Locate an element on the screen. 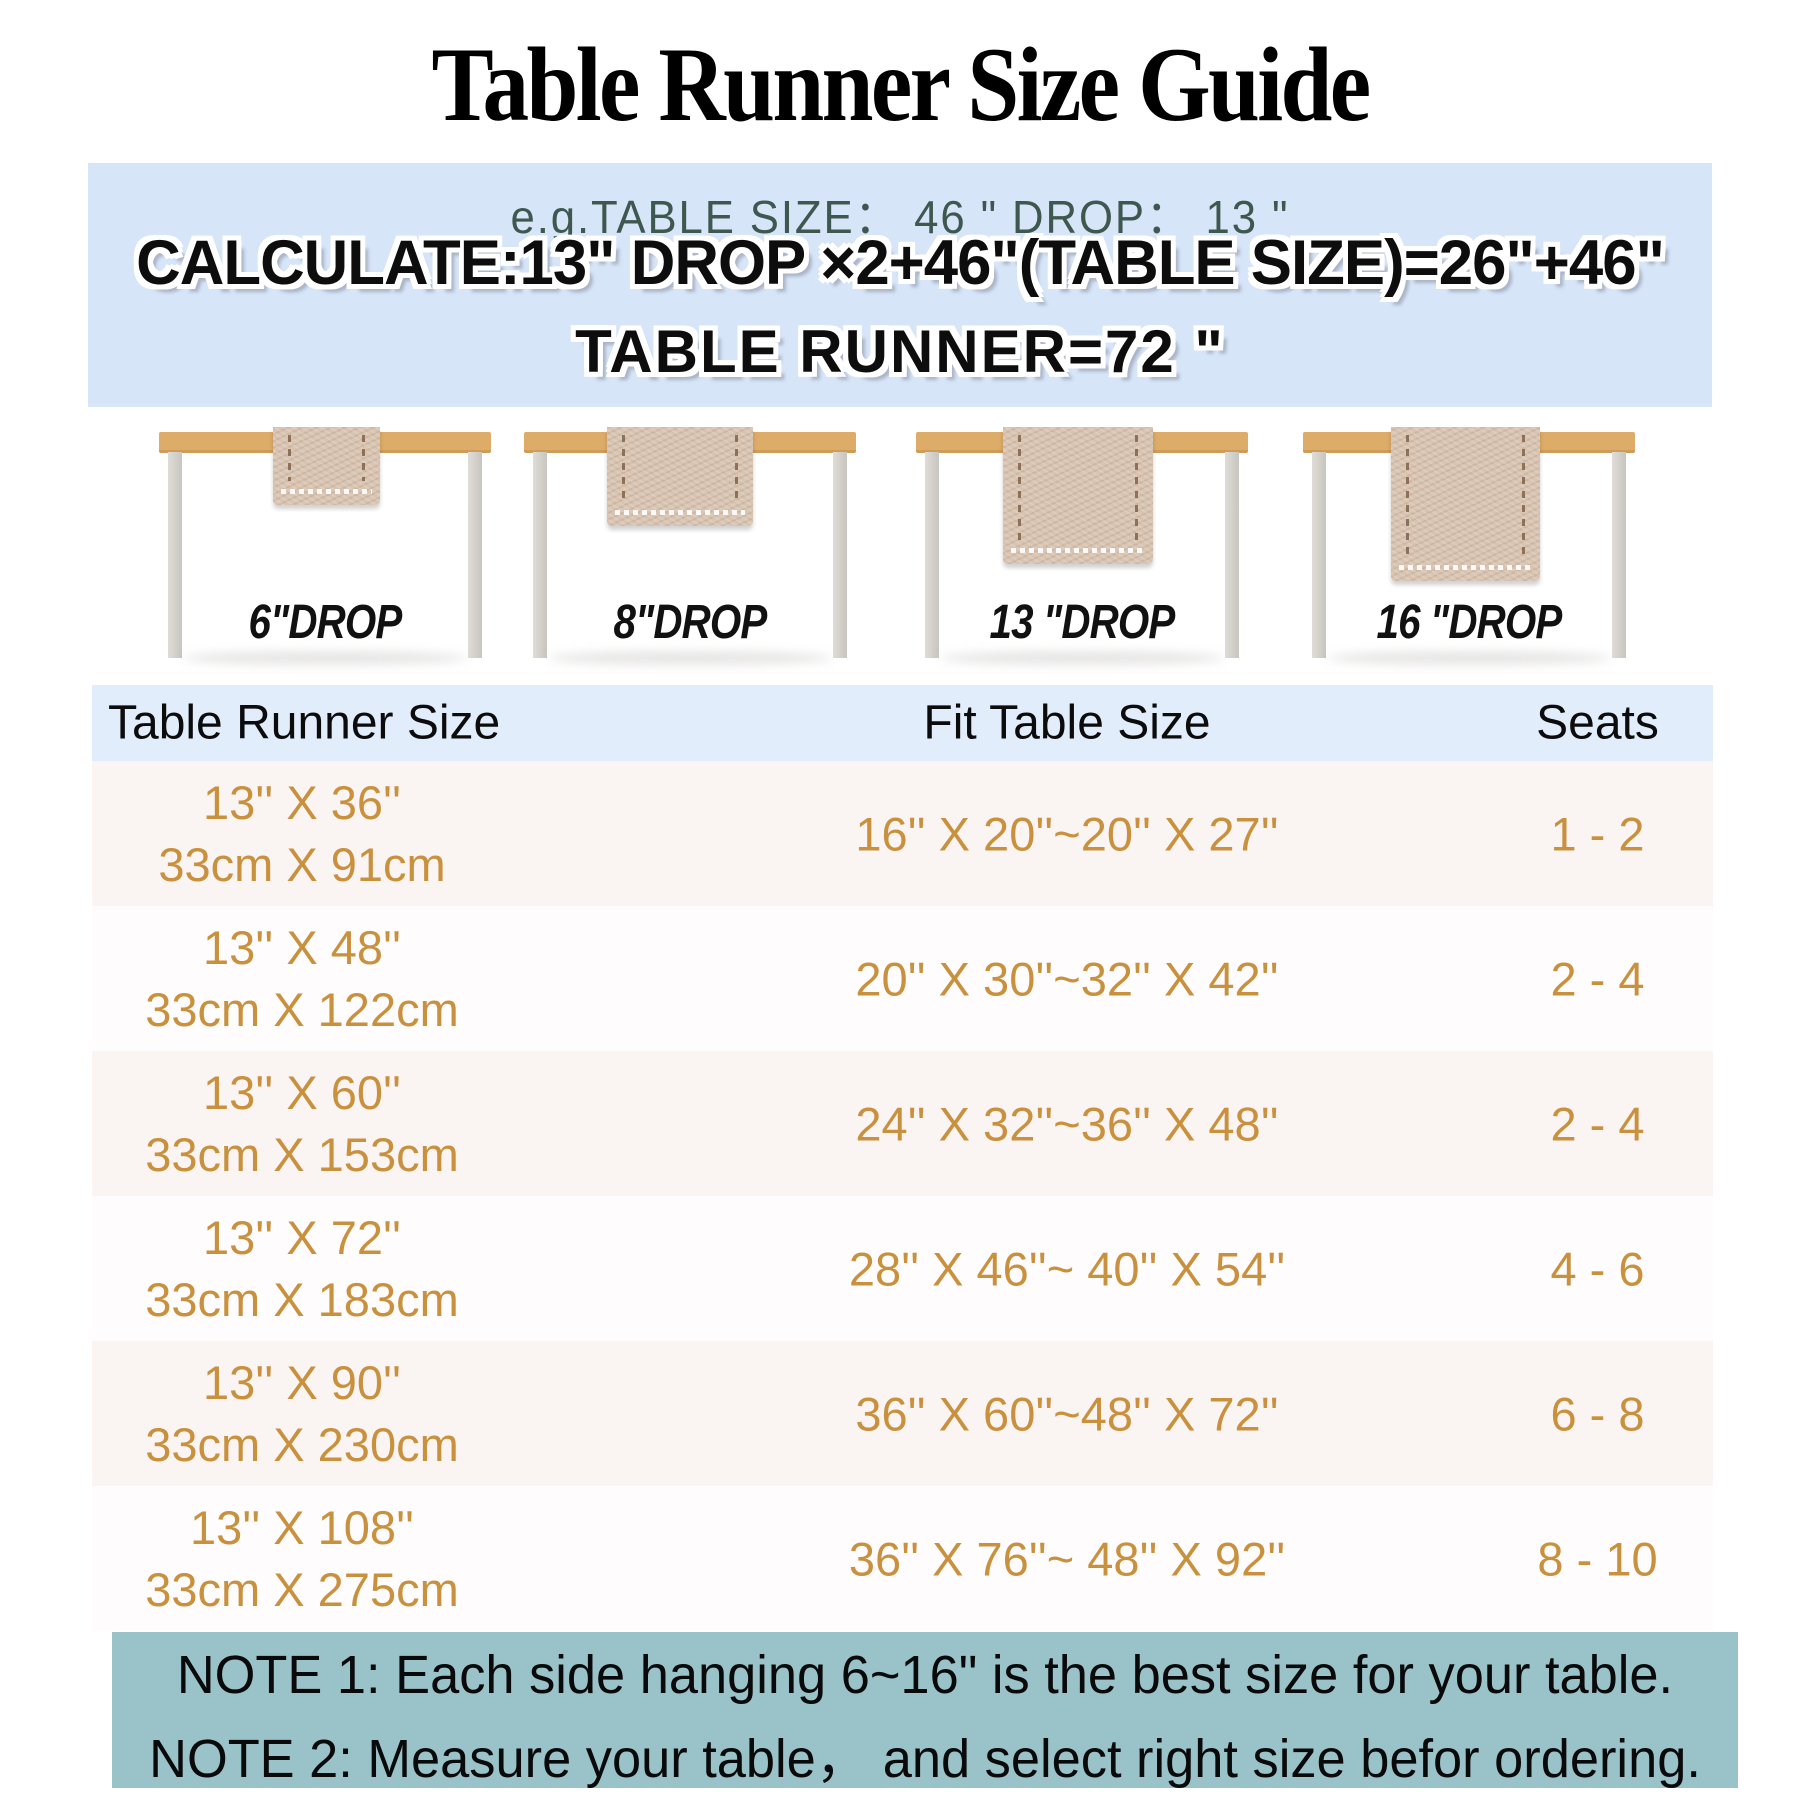 The height and width of the screenshot is (1800, 1800). runner-size-inches: 13'' X 90'' is located at coordinates (302, 1382).